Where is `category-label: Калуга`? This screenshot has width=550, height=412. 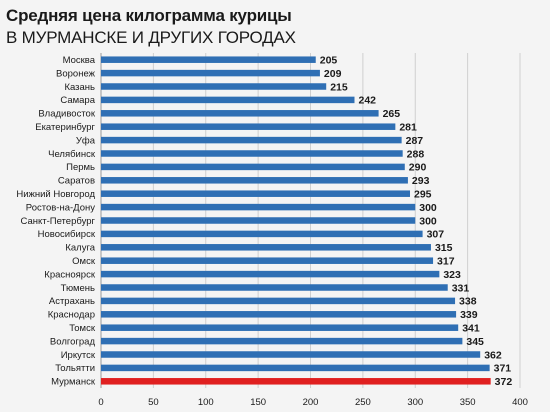 category-label: Калуга is located at coordinates (80, 248).